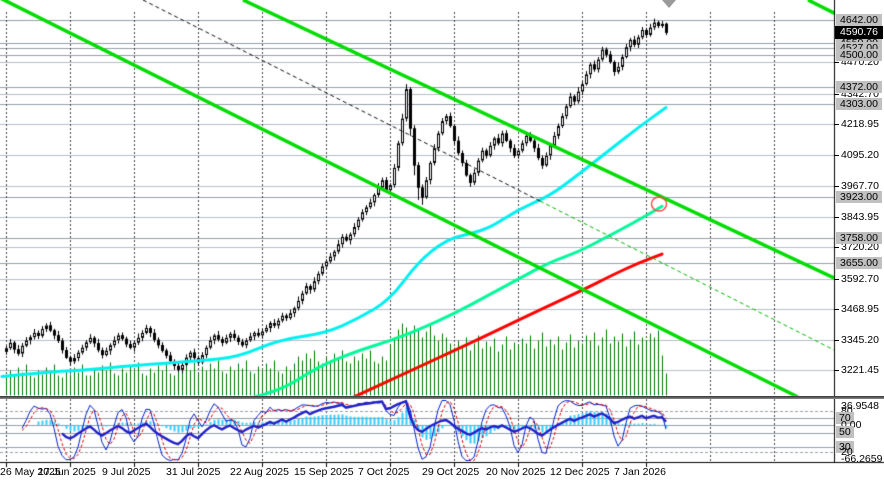 The height and width of the screenshot is (483, 884). I want to click on date-label: 17 Jun 2025, so click(67, 472).